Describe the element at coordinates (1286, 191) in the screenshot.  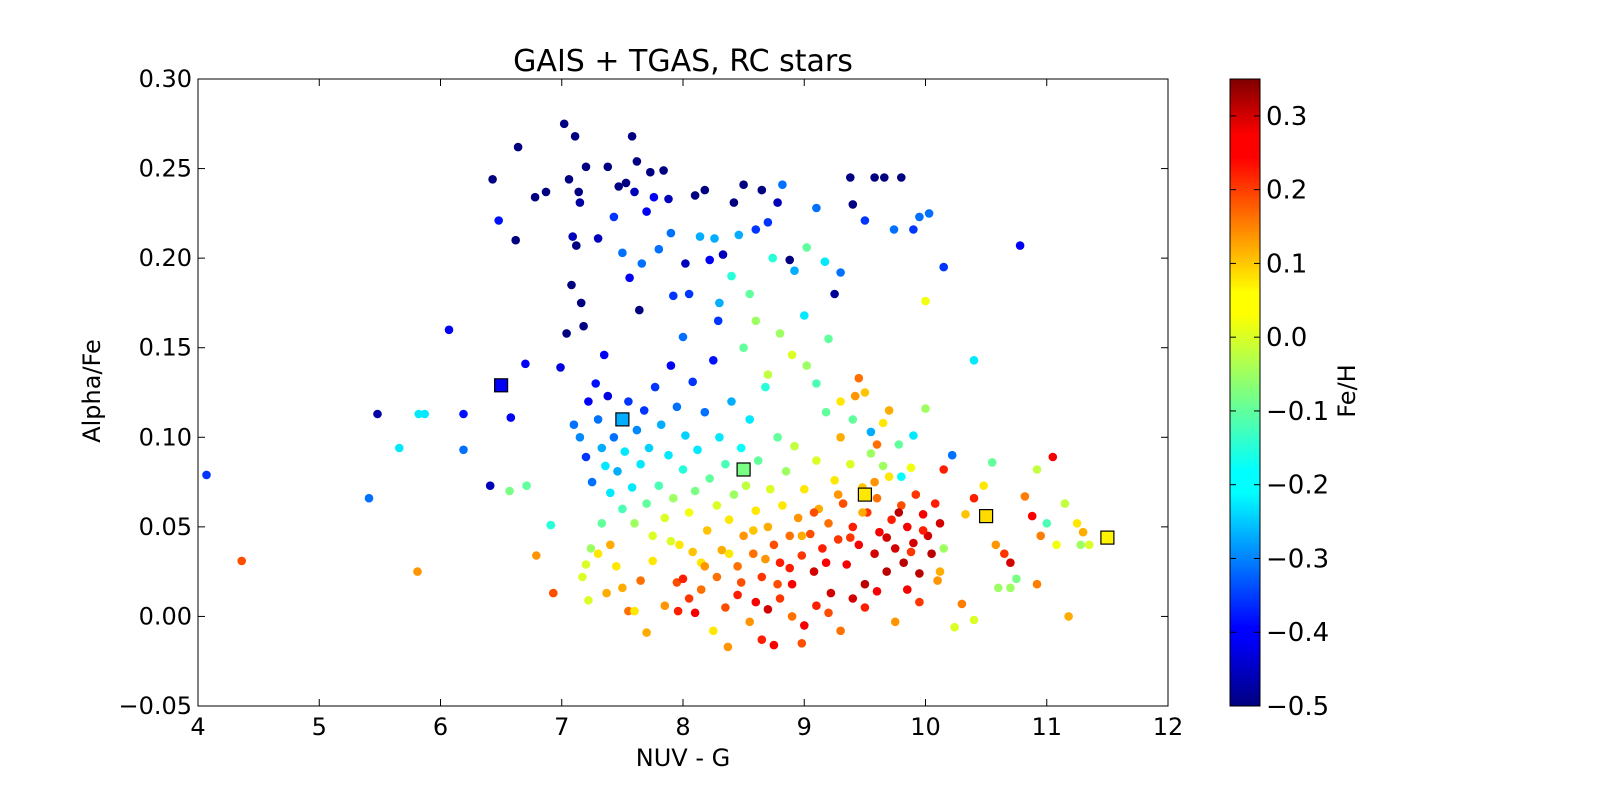
I see `colorbar-tick-label: 0.2` at that location.